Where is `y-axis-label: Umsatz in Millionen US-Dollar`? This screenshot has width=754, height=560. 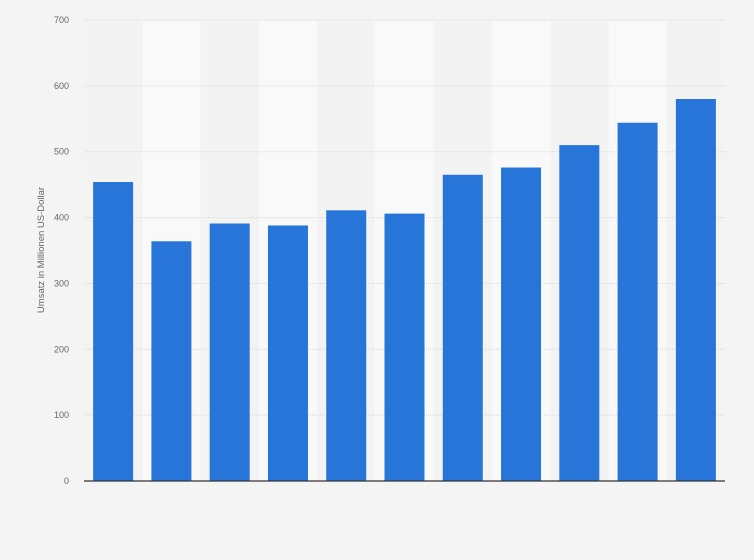 y-axis-label: Umsatz in Millionen US-Dollar is located at coordinates (41, 250).